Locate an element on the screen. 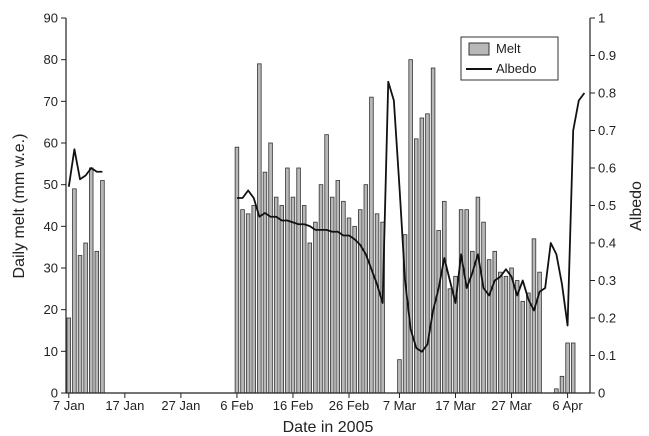  x-tick-label: 6 Feb is located at coordinates (236, 405).